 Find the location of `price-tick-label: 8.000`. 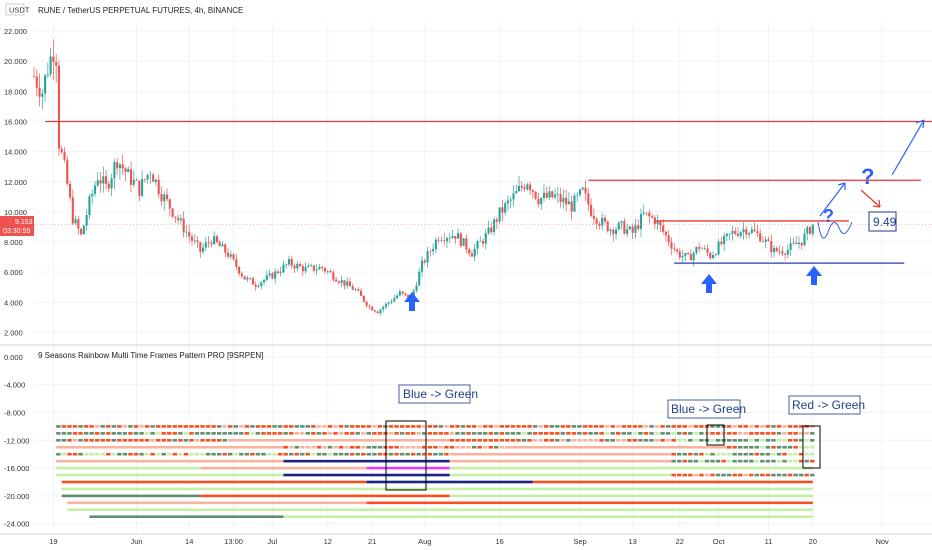

price-tick-label: 8.000 is located at coordinates (13, 242).